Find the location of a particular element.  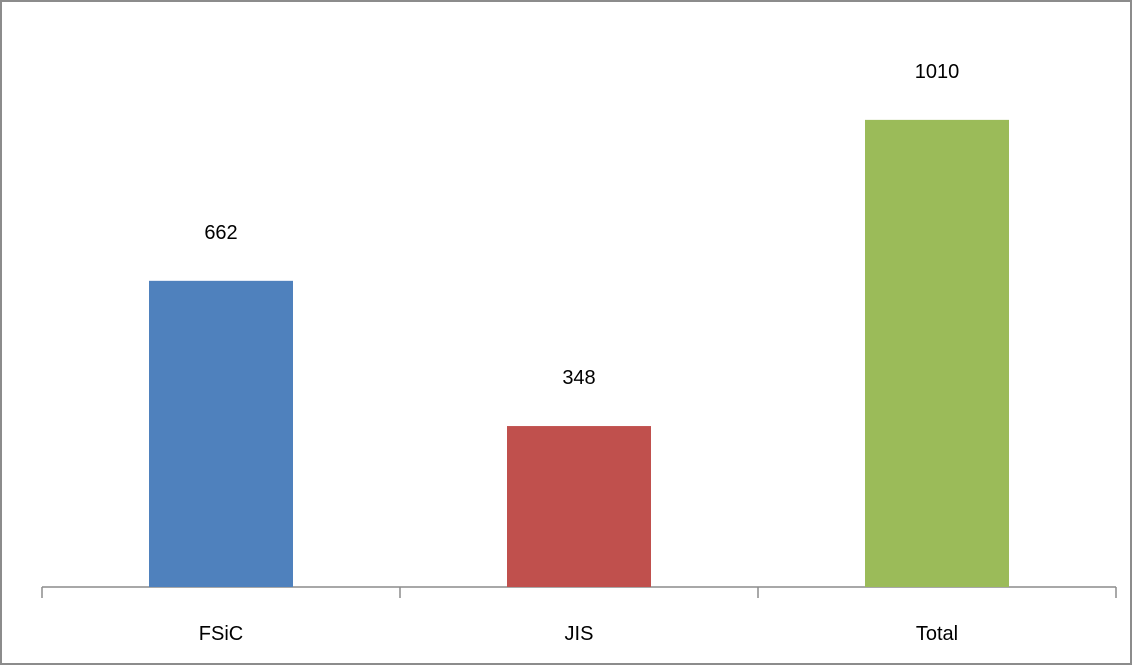

bar-jis is located at coordinates (579, 506).